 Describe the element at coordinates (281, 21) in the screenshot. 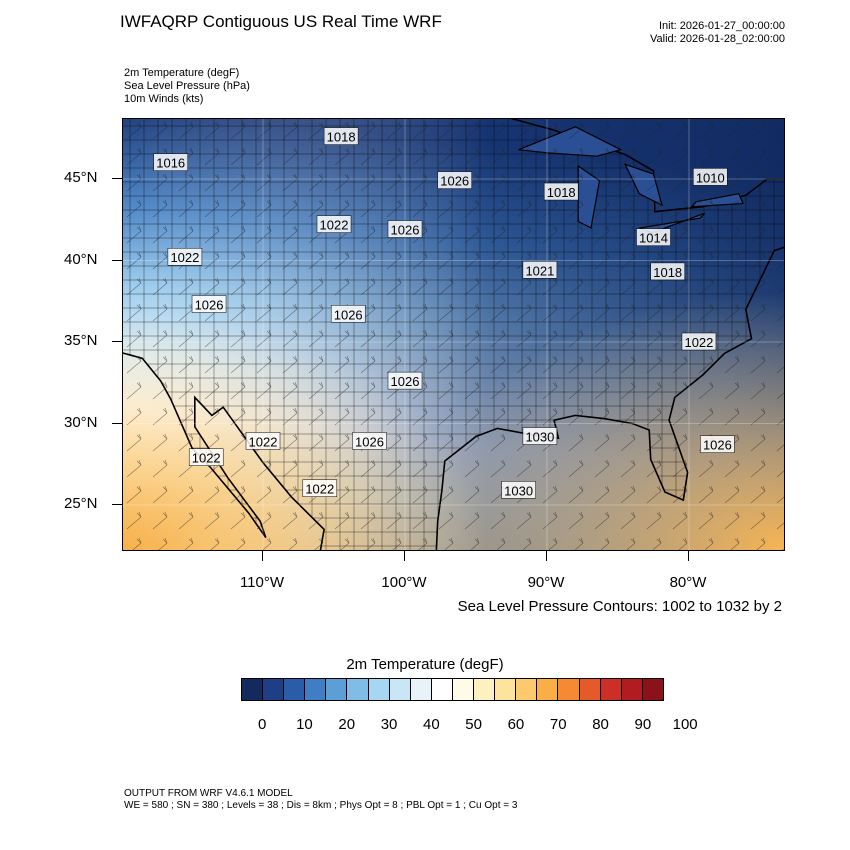

I see `plot-title: IWFAQRP Contiguous US Real Time WRF` at that location.